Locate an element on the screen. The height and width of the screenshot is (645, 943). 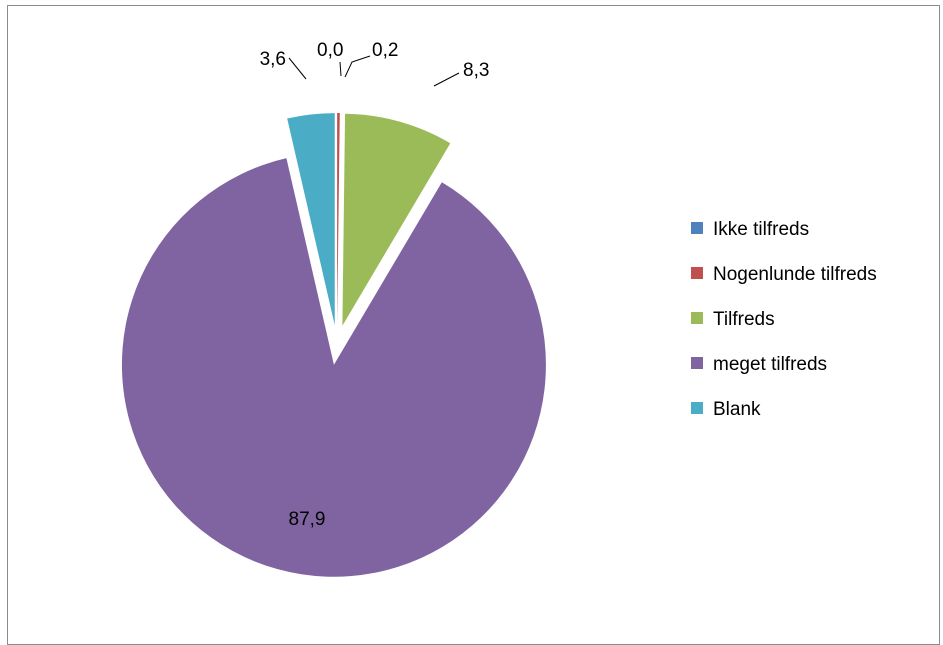
legend-label-tilfreds: Tilfreds is located at coordinates (744, 319).